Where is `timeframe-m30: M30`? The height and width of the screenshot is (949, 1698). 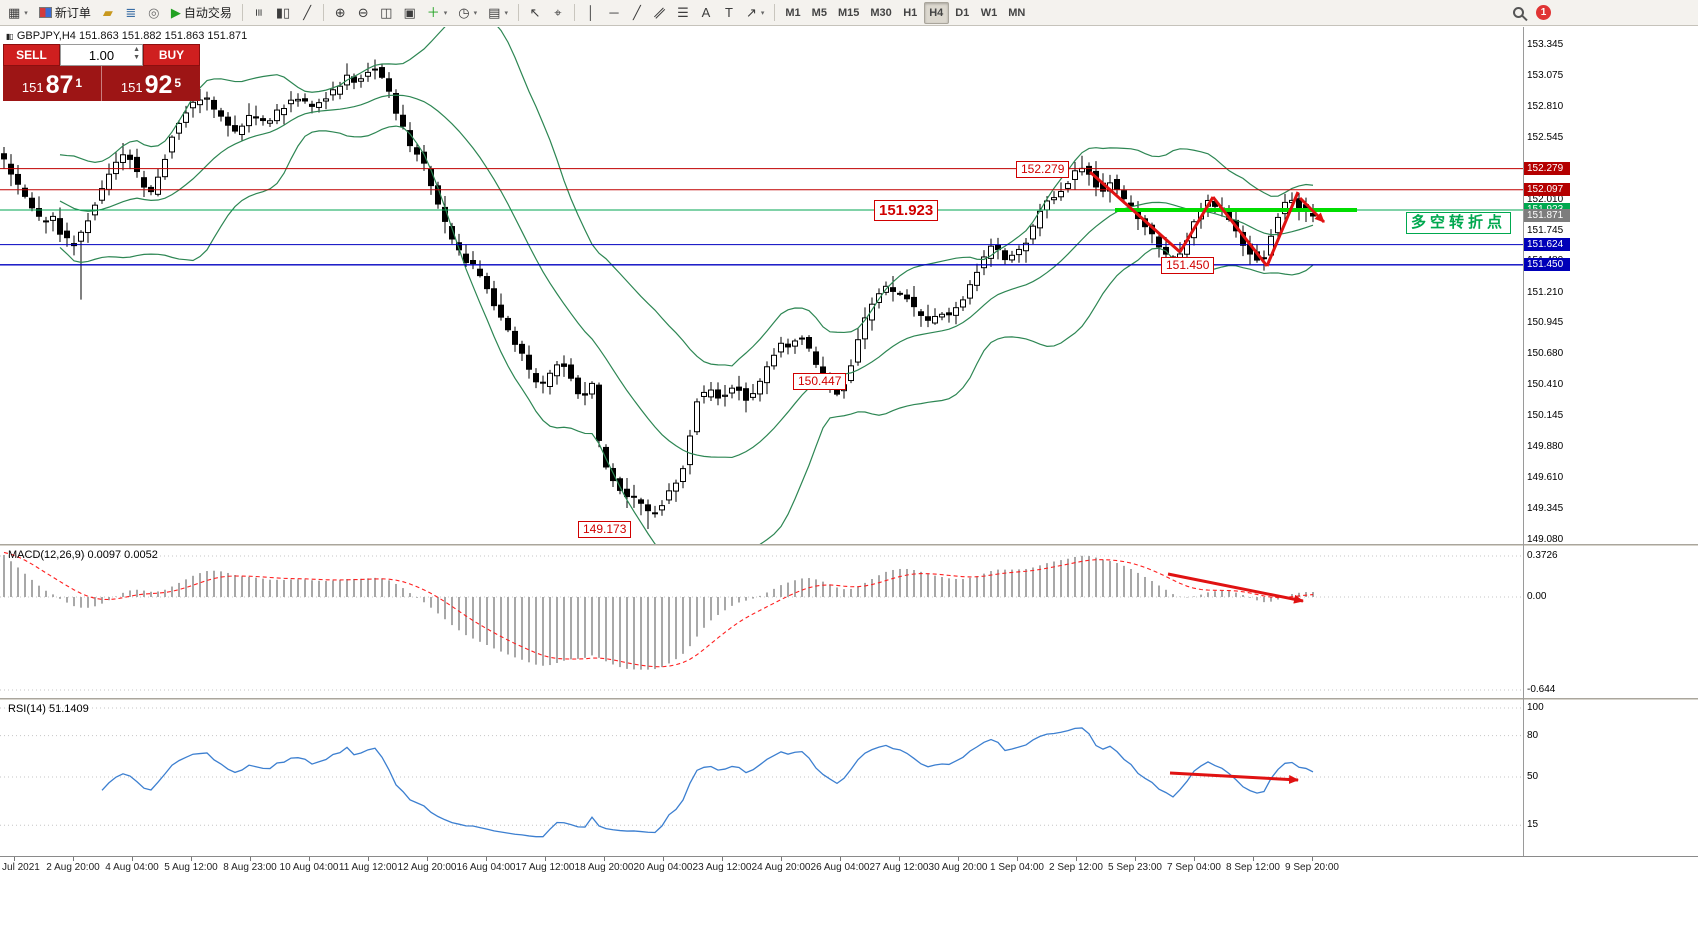
timeframe-m30: M30 is located at coordinates (881, 12).